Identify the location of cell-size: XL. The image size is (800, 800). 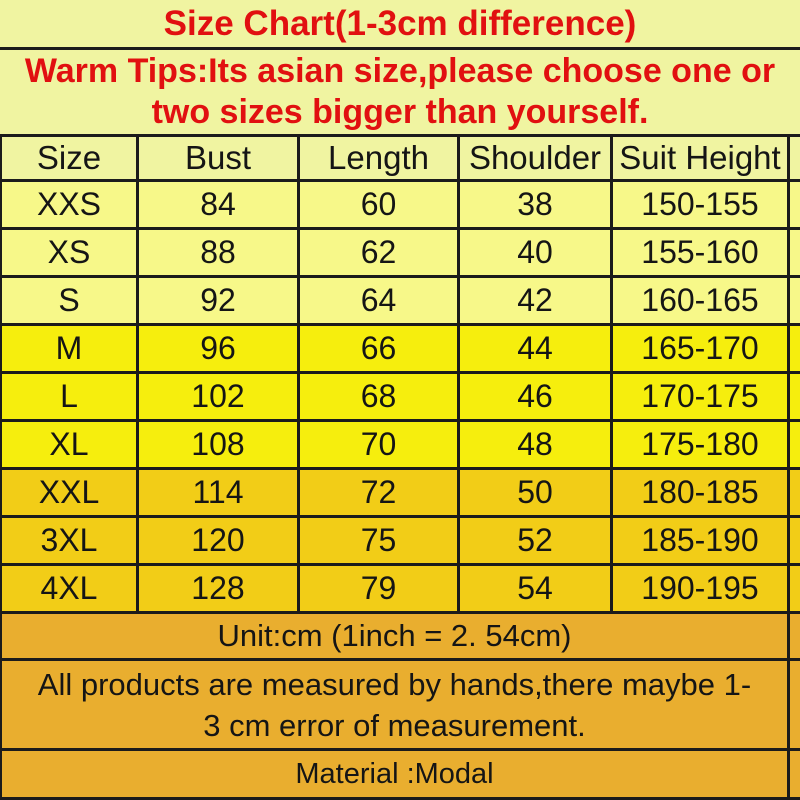
(70, 444).